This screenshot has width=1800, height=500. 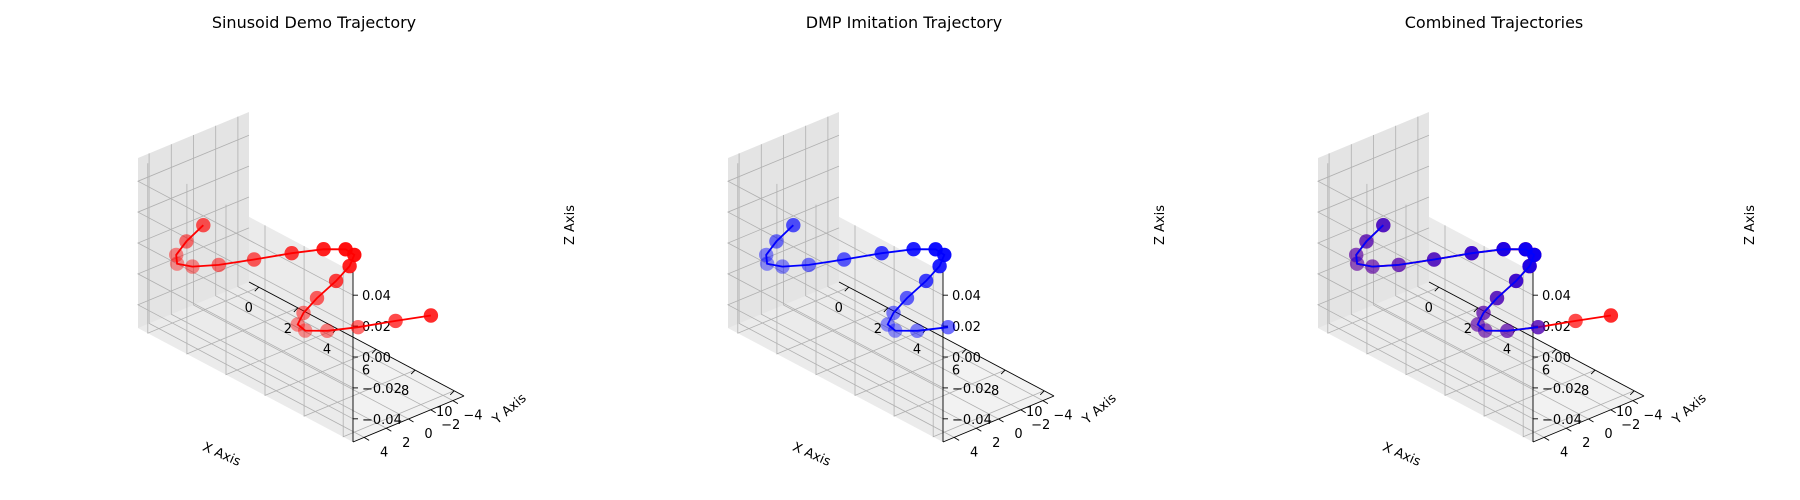 I want to click on y-tick-label: −4, so click(x=472, y=416).